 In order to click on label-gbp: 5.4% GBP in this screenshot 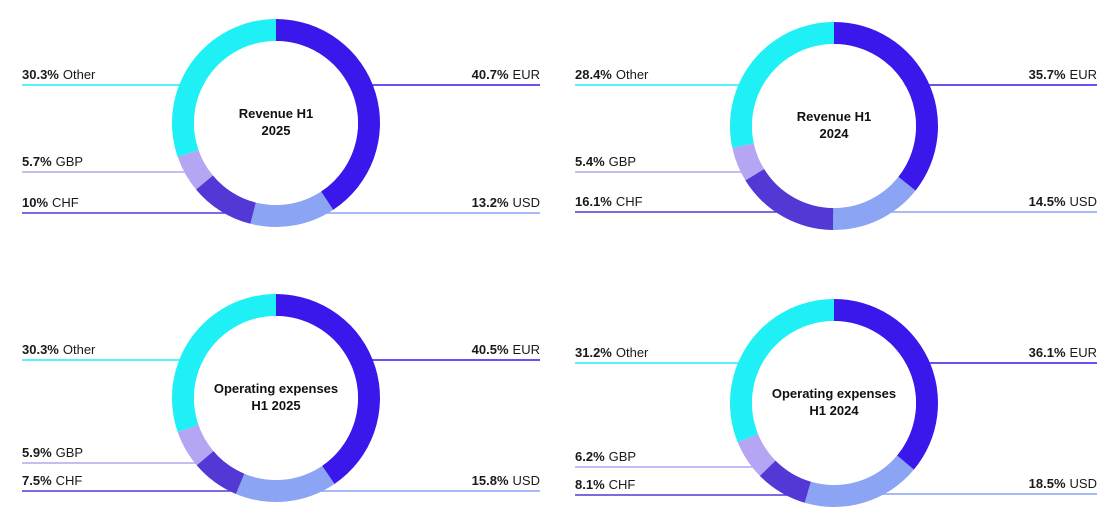, I will do `click(605, 162)`.